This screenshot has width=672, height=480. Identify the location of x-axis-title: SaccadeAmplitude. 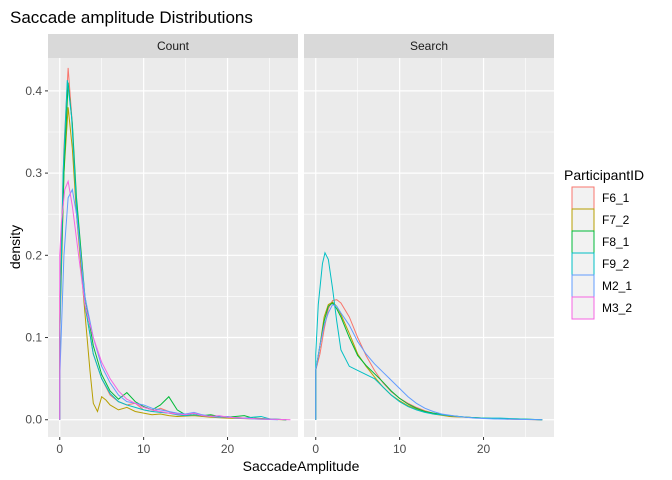
(301, 466).